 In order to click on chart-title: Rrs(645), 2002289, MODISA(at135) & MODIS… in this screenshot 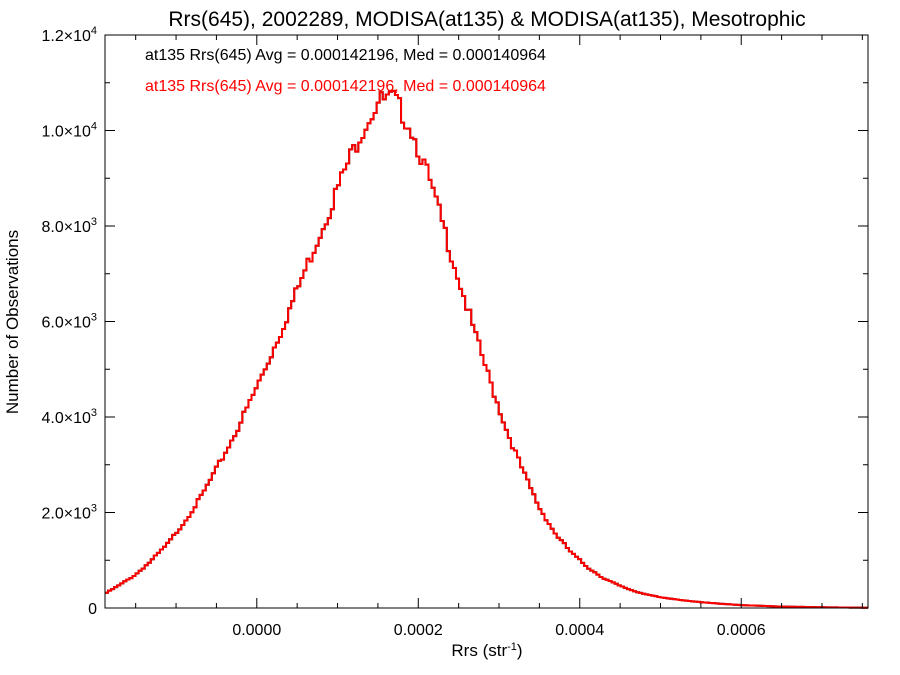, I will do `click(486, 19)`.